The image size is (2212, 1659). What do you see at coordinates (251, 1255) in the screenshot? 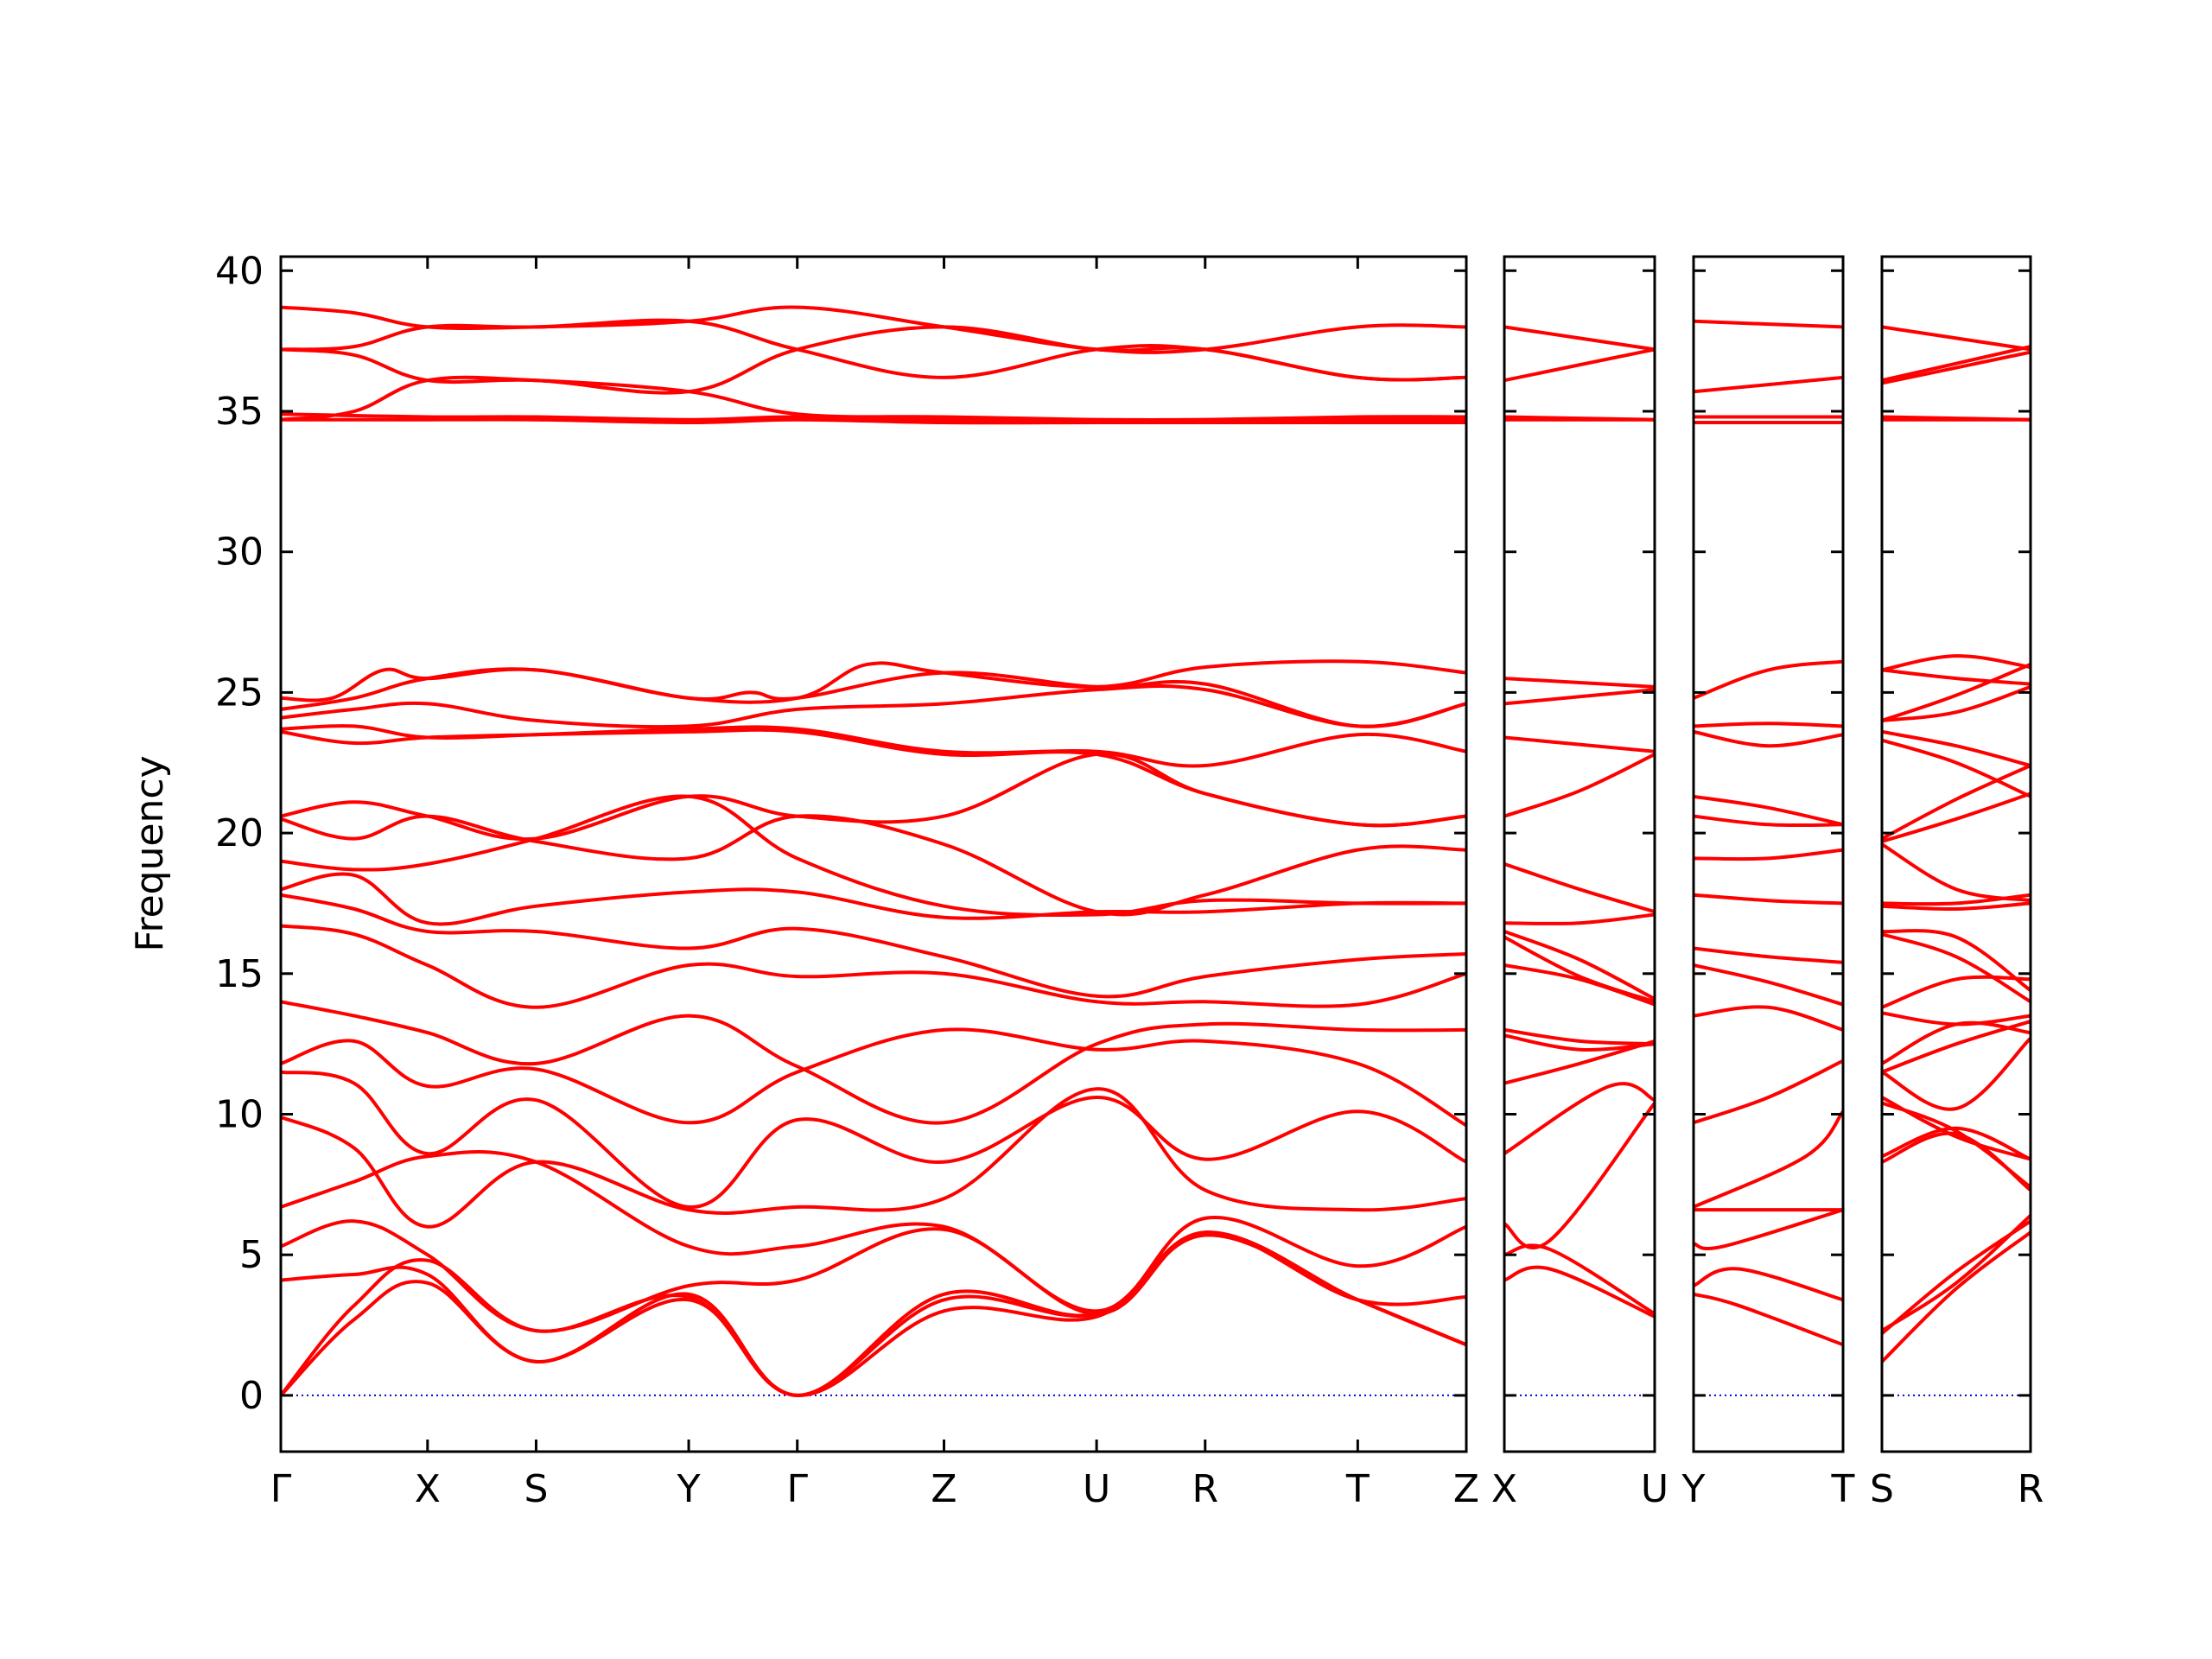
I see `y-tick-label: 5` at bounding box center [251, 1255].